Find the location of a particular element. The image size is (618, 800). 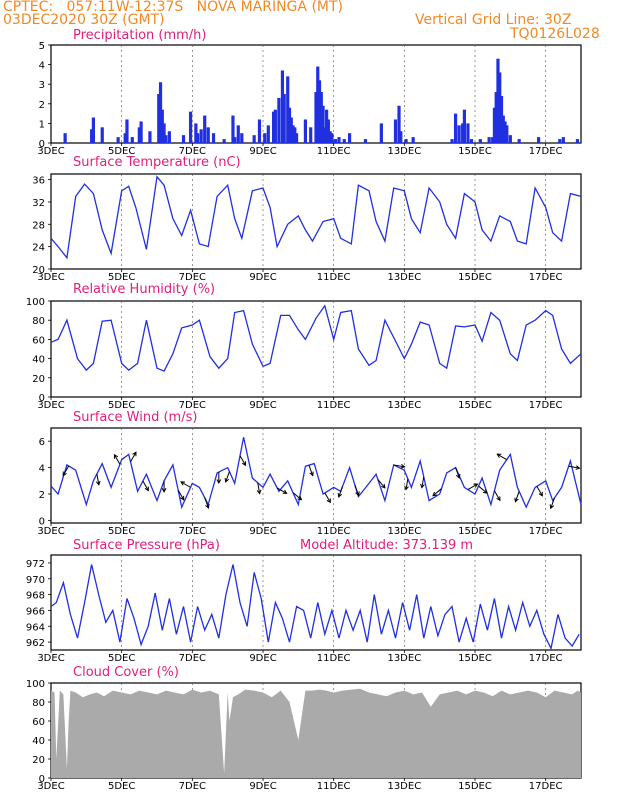

header-station-line: CPTEC: 057:11W-12:37S NOVA MARINGA (MT) is located at coordinates (173, 7).